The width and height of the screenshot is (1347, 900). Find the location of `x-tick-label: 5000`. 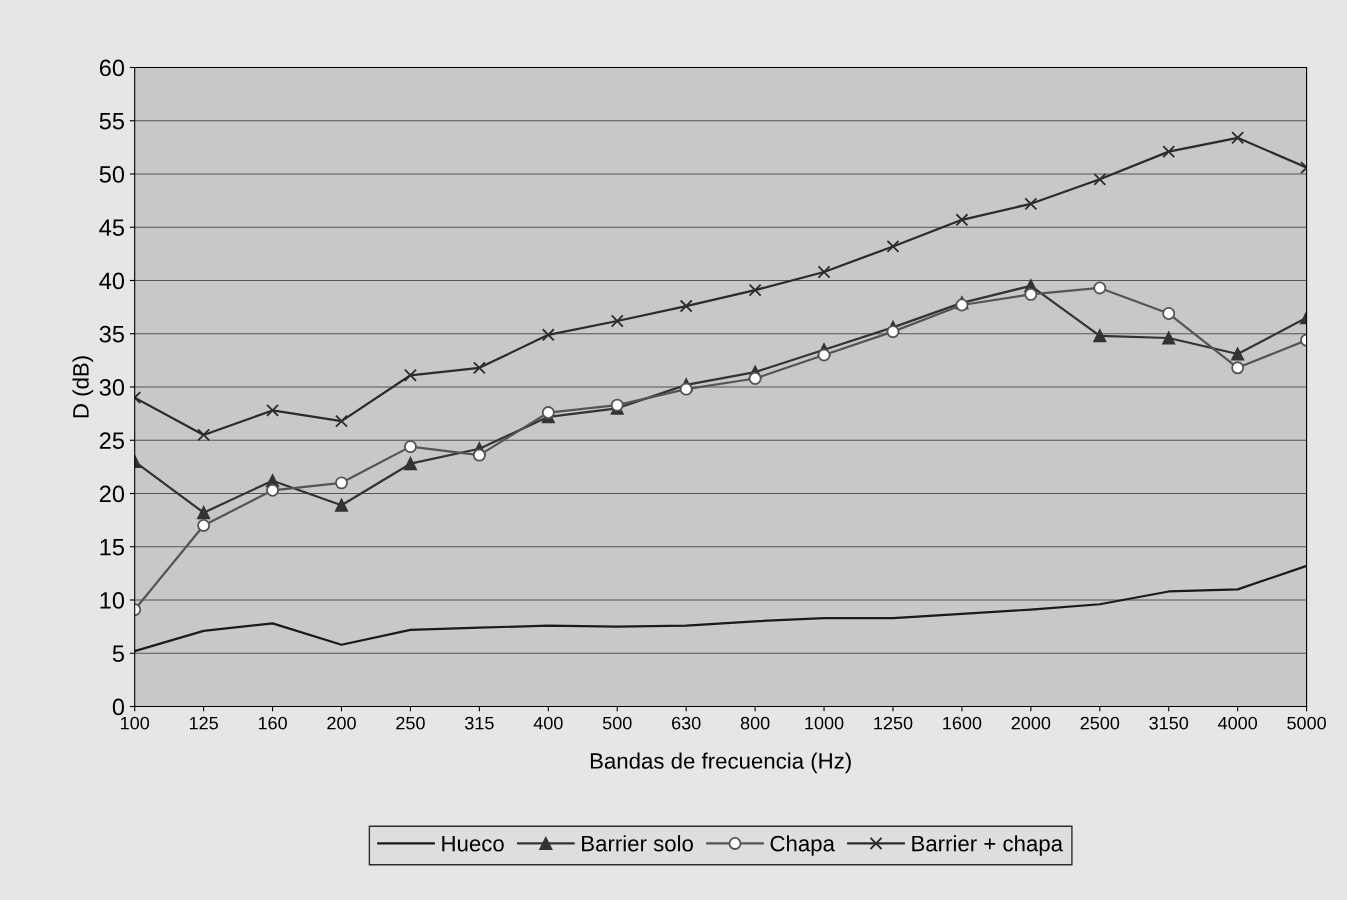

x-tick-label: 5000 is located at coordinates (1306, 723).